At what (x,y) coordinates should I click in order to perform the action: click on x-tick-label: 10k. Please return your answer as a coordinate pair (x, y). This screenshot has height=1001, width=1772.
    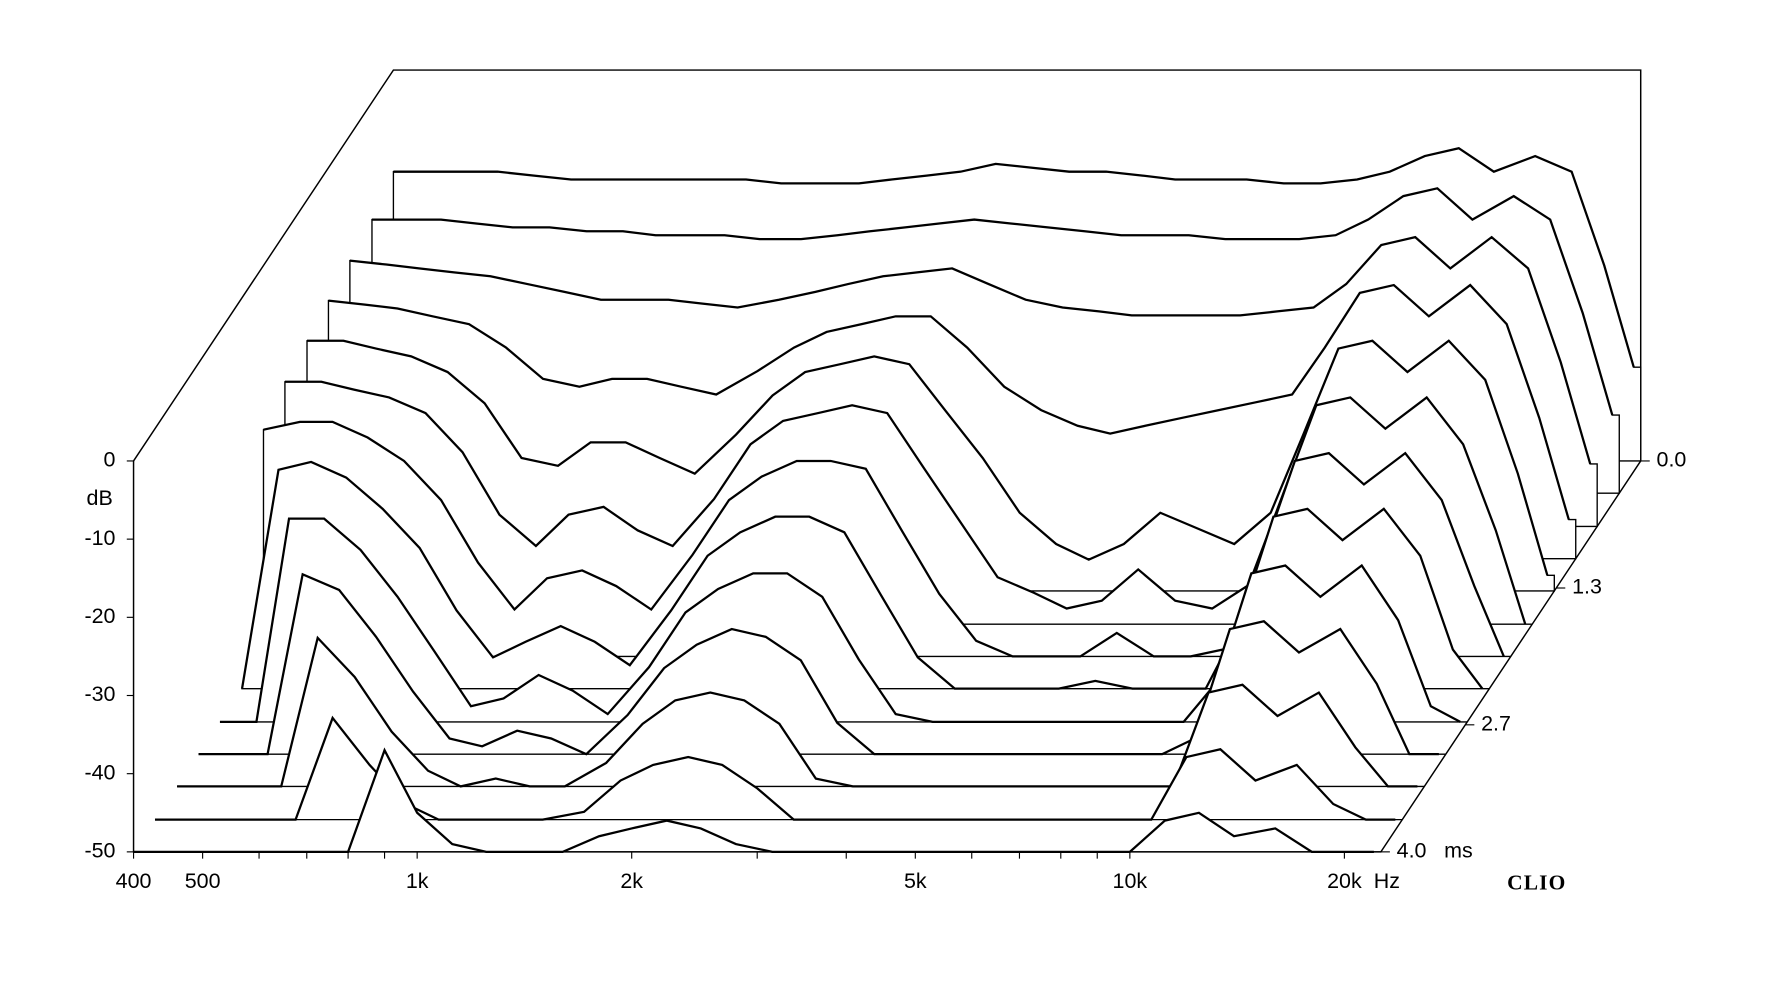
    Looking at the image, I should click on (1130, 881).